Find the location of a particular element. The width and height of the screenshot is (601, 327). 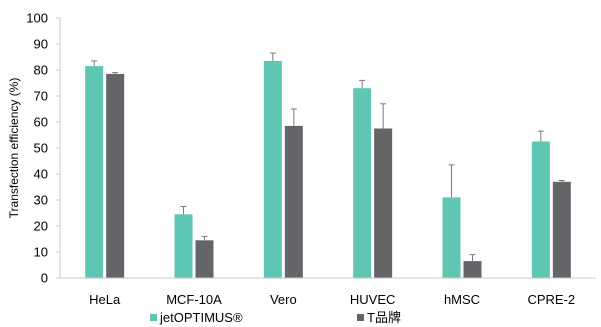

x-category-label: CPRE-2 is located at coordinates (551, 299).